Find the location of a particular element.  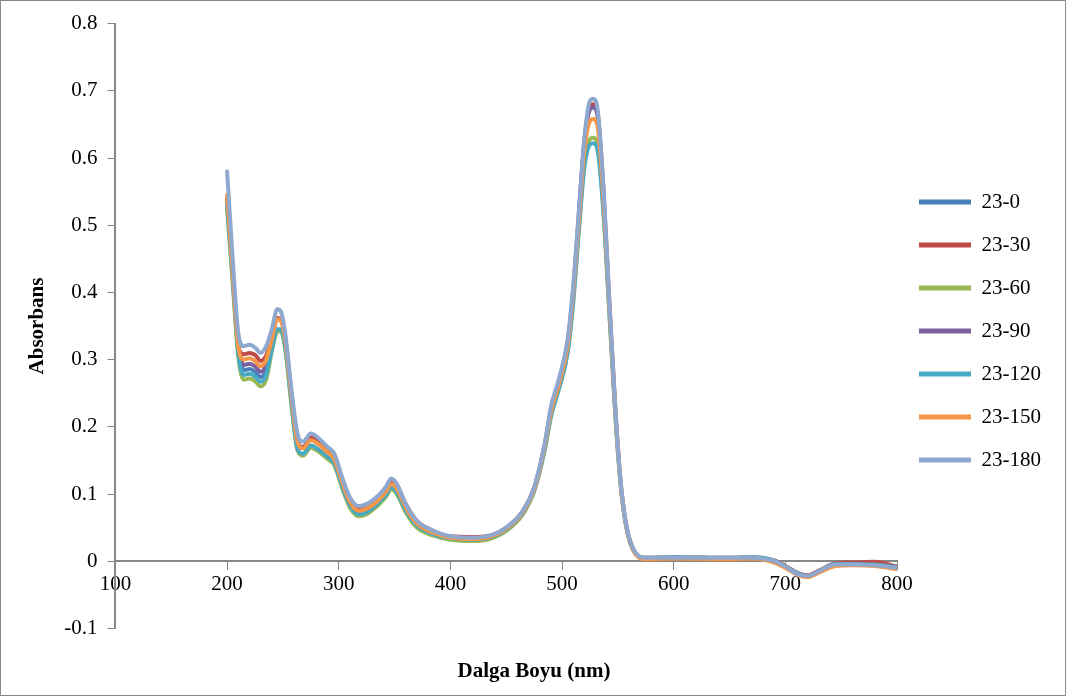

legend-label: 23-90 is located at coordinates (1006, 329).